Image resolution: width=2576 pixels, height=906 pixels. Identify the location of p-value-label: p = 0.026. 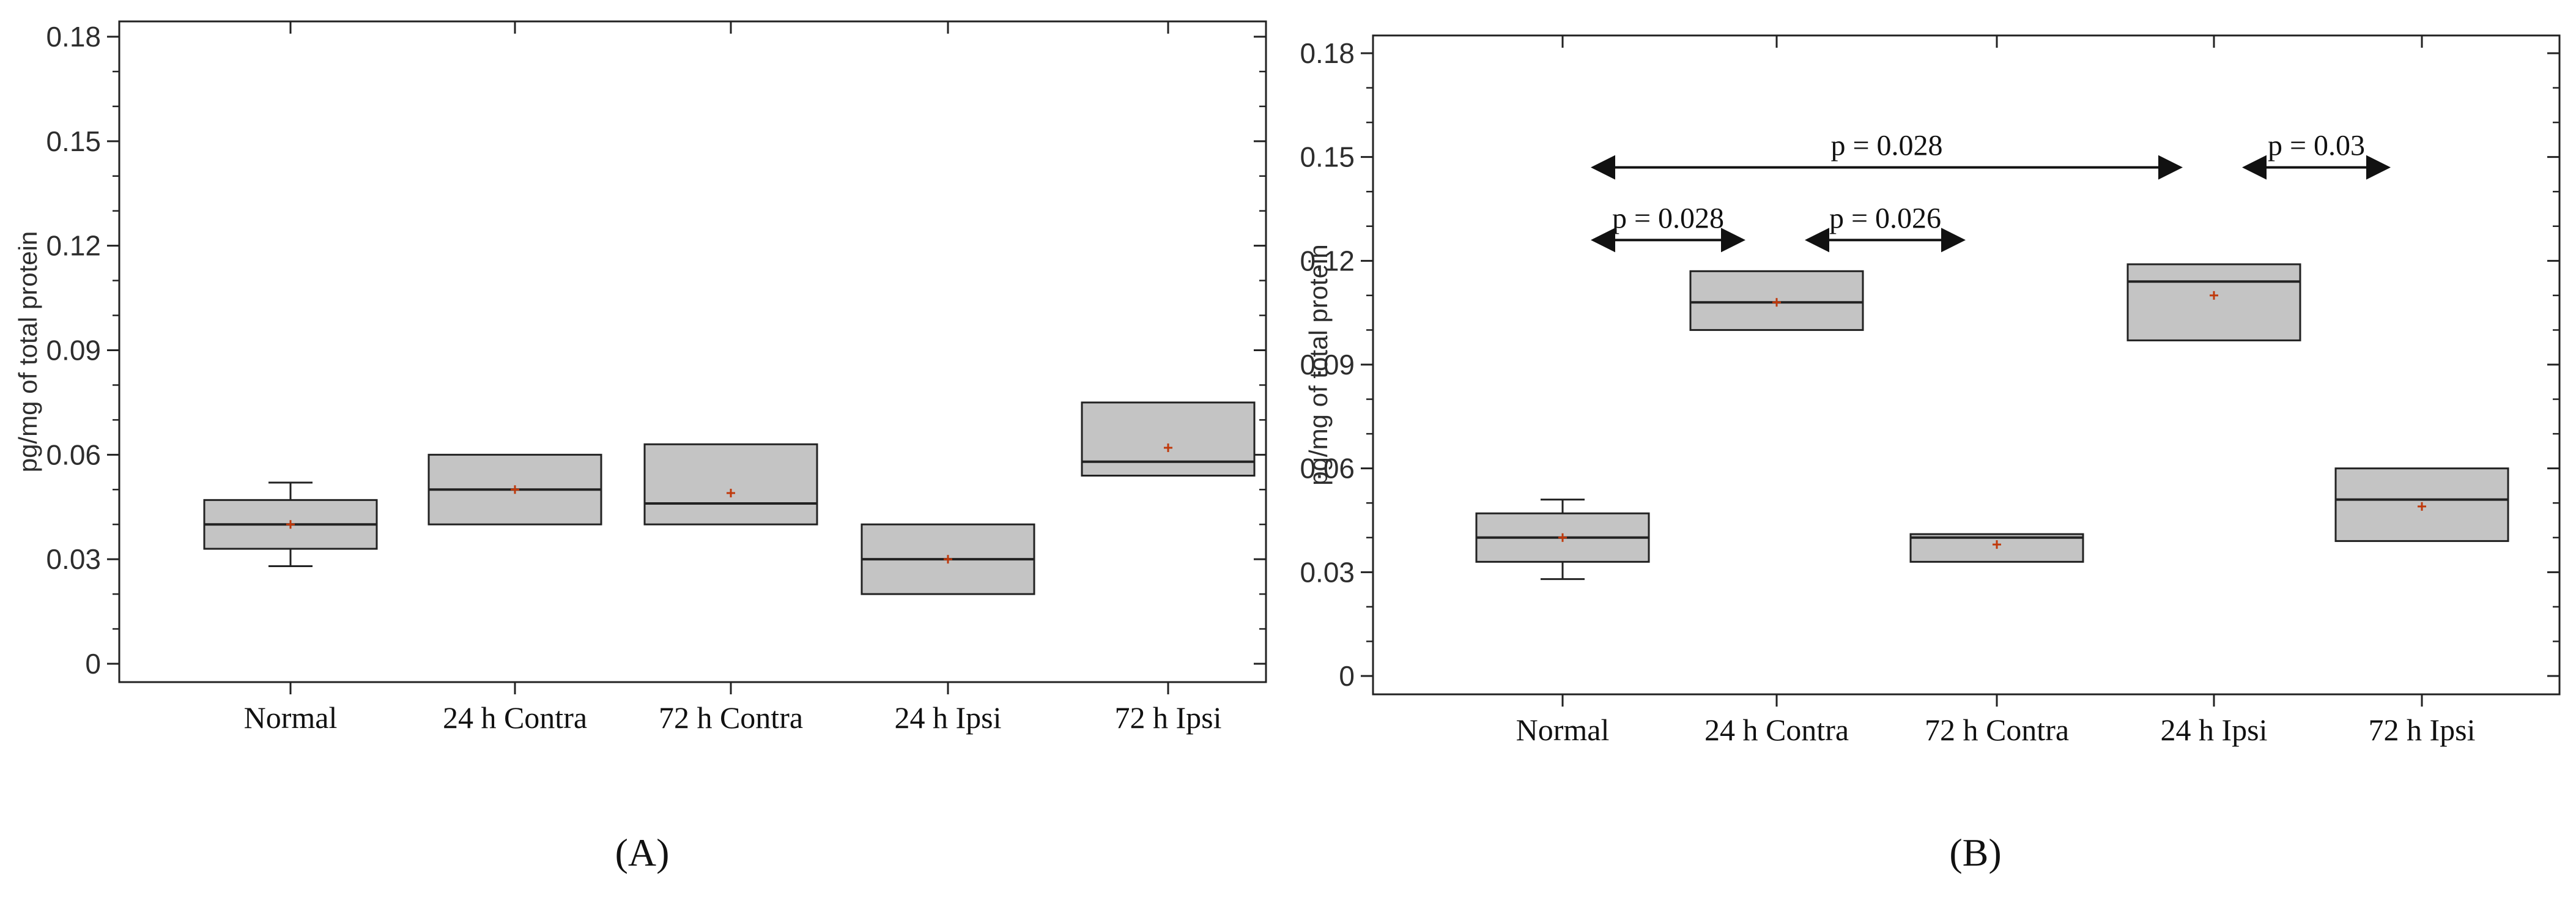
(1885, 218).